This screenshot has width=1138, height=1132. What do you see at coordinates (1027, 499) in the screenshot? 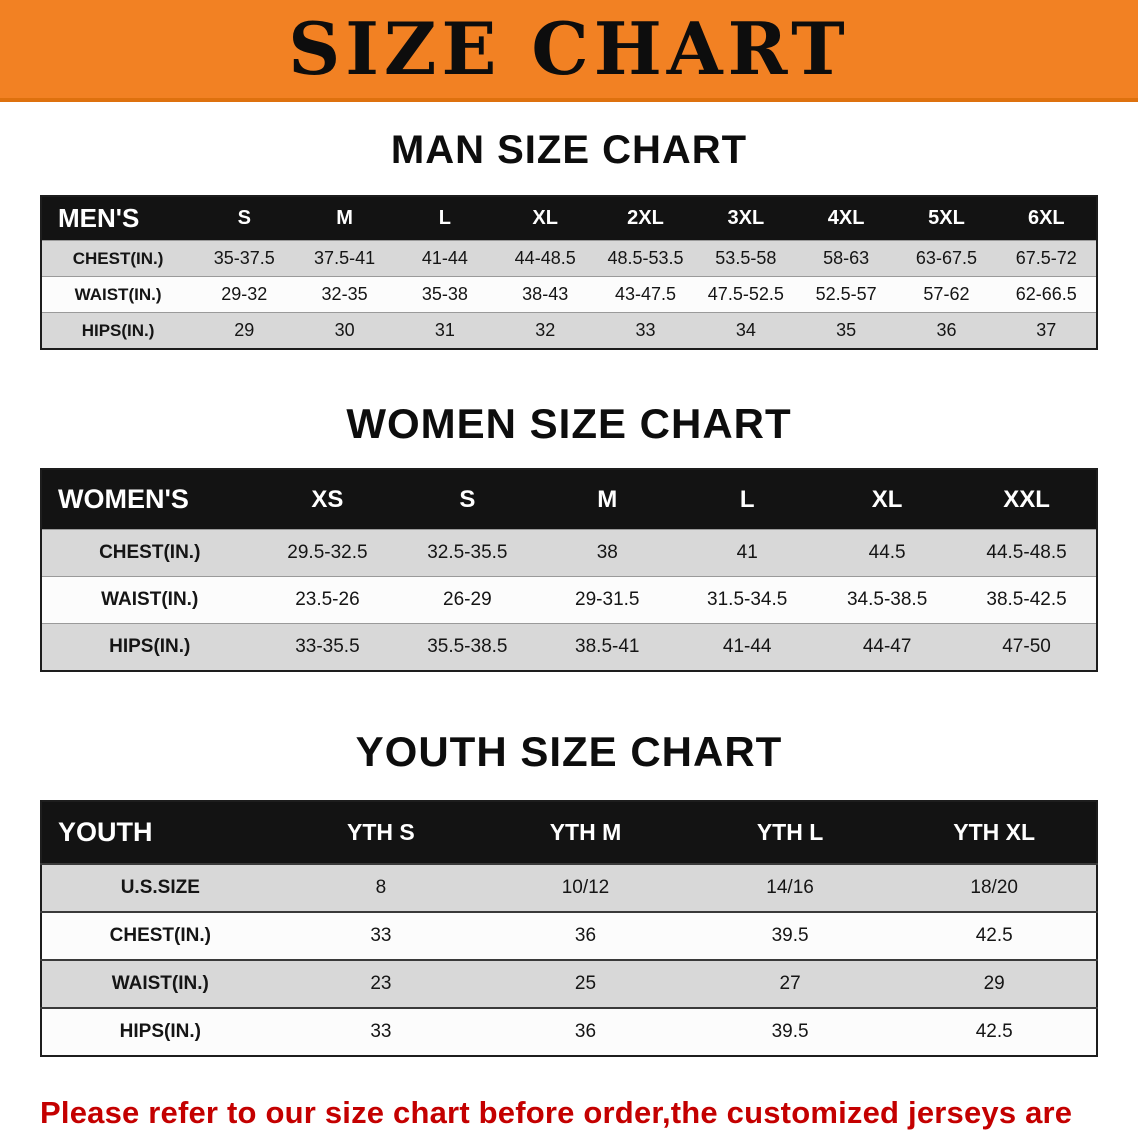
I see `size-column-header: XXL` at bounding box center [1027, 499].